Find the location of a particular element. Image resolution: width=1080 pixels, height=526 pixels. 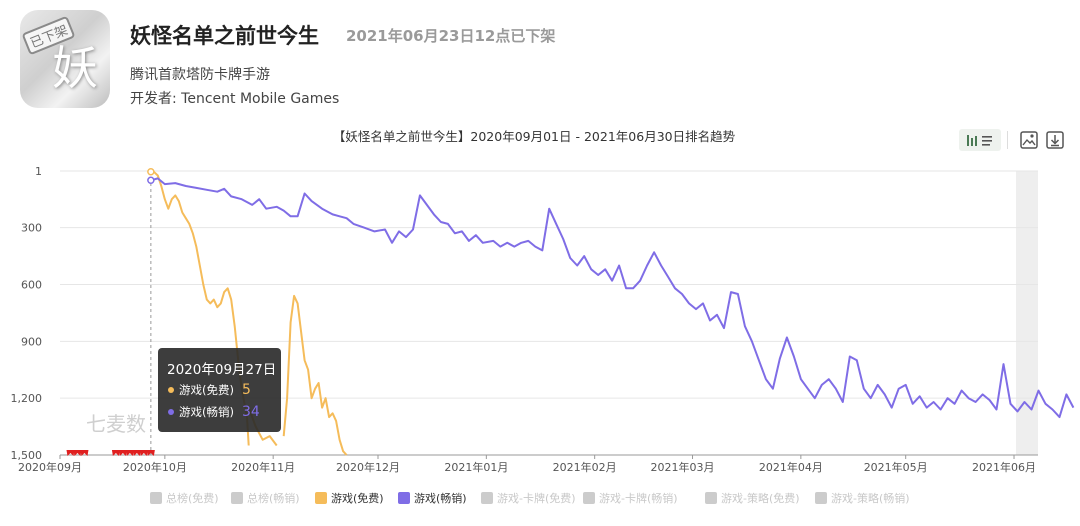

tooltip-value: 34 is located at coordinates (250, 412).